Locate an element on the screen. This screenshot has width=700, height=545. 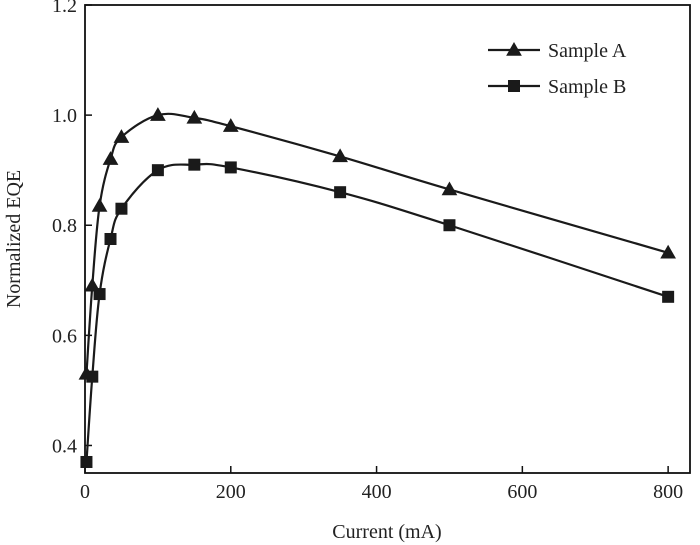
legend-label-0: Sample A is located at coordinates (587, 51).